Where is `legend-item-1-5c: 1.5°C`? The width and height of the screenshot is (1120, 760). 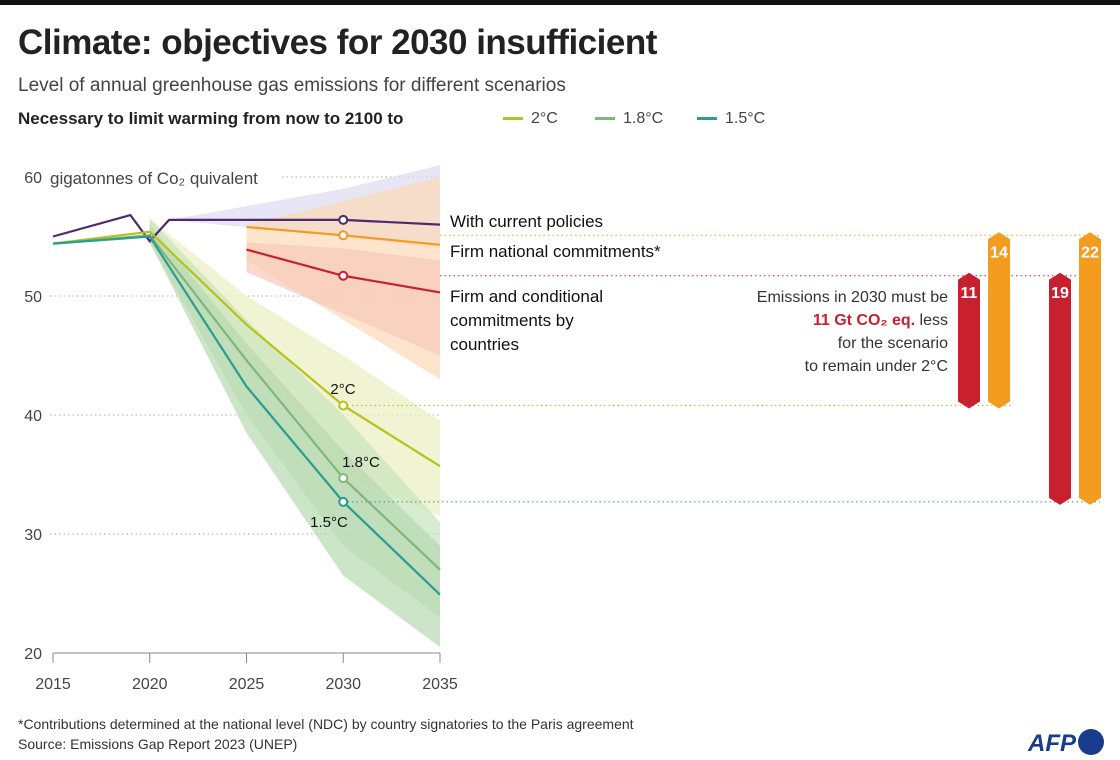 legend-item-1-5c: 1.5°C is located at coordinates (731, 119).